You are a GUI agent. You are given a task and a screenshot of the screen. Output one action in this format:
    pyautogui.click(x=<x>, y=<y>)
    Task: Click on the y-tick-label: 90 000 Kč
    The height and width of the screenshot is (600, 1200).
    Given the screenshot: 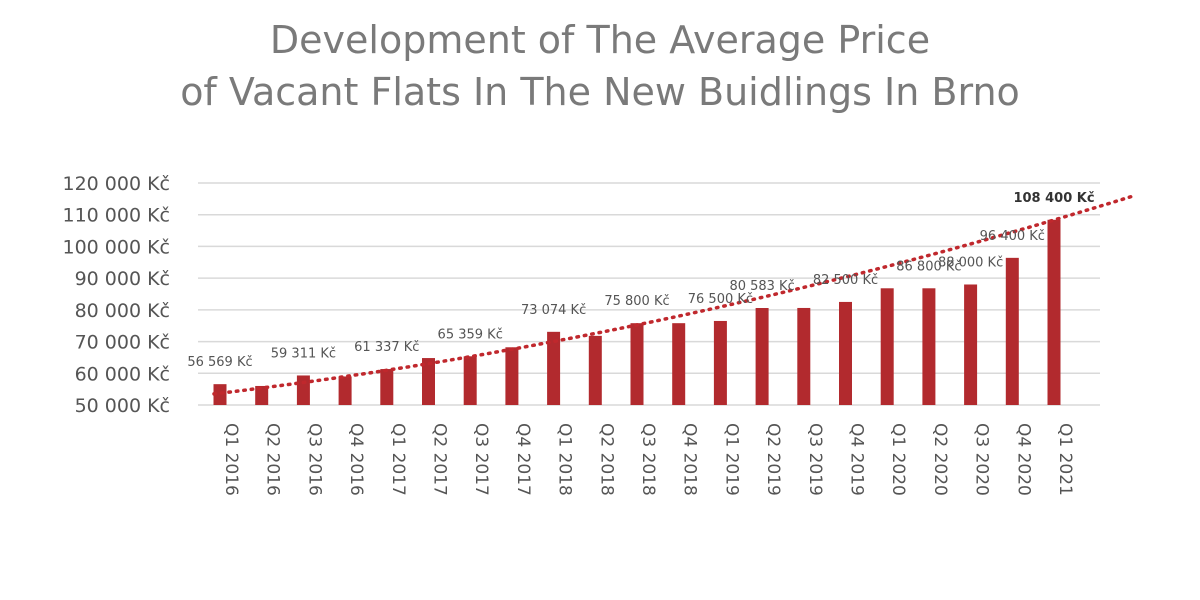 What is the action you would take?
    pyautogui.click(x=122, y=279)
    